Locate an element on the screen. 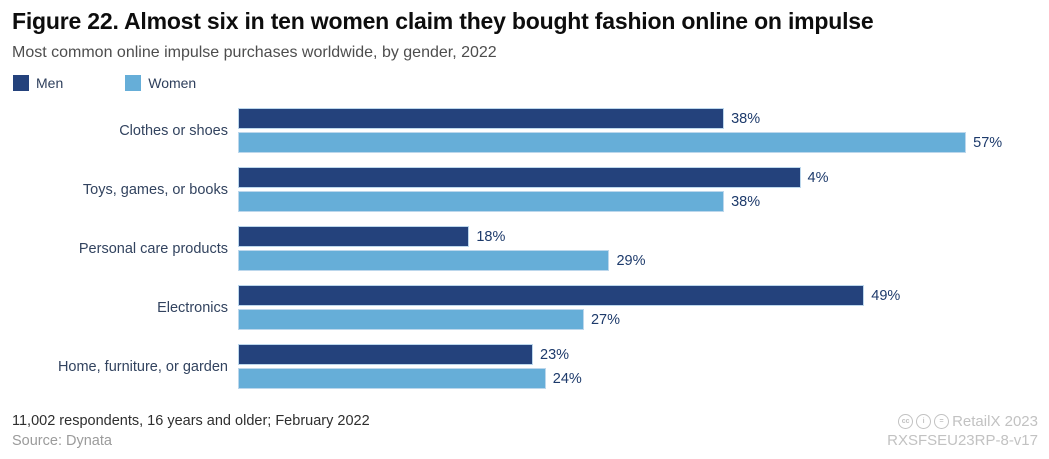 This screenshot has height=459, width=1049. legend-item-women: Women is located at coordinates (160, 83).